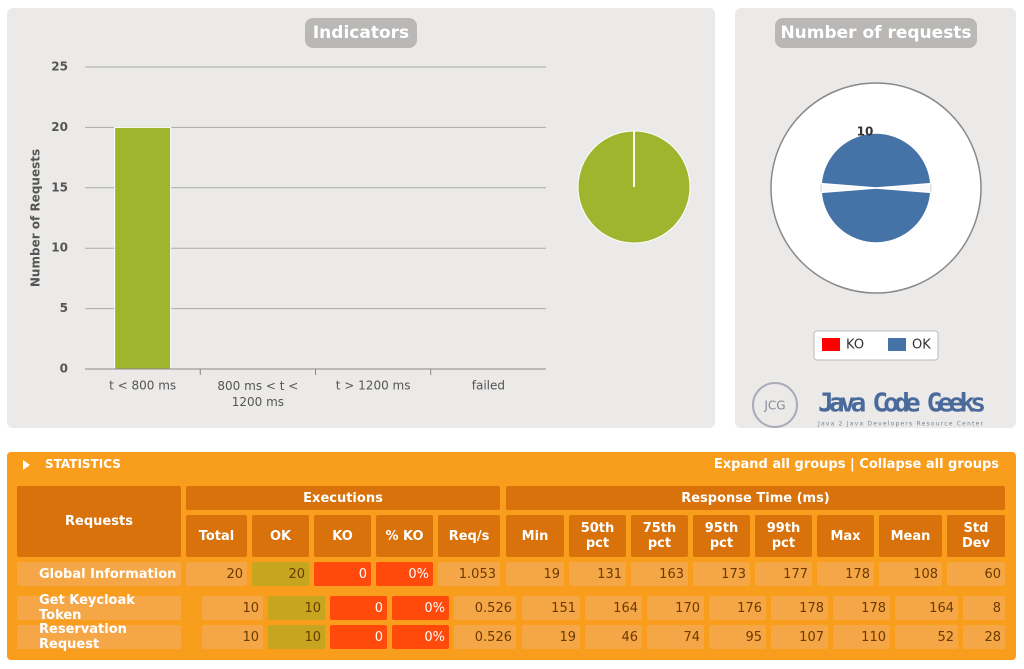 The image size is (1024, 669). Describe the element at coordinates (257, 394) in the screenshot. I see `x-tick-label: 800 ms < t < 1200 ms` at that location.